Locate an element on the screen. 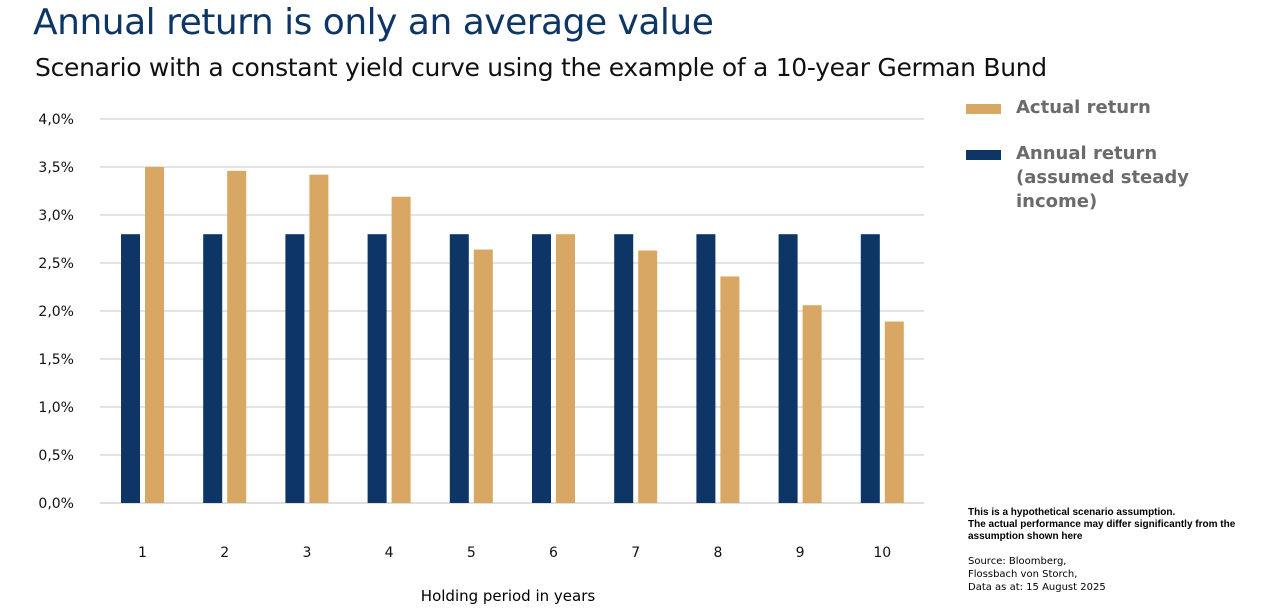 The height and width of the screenshot is (615, 1263). legend-label-annual-return: Annual return (assumed steady income) is located at coordinates (1103, 177).